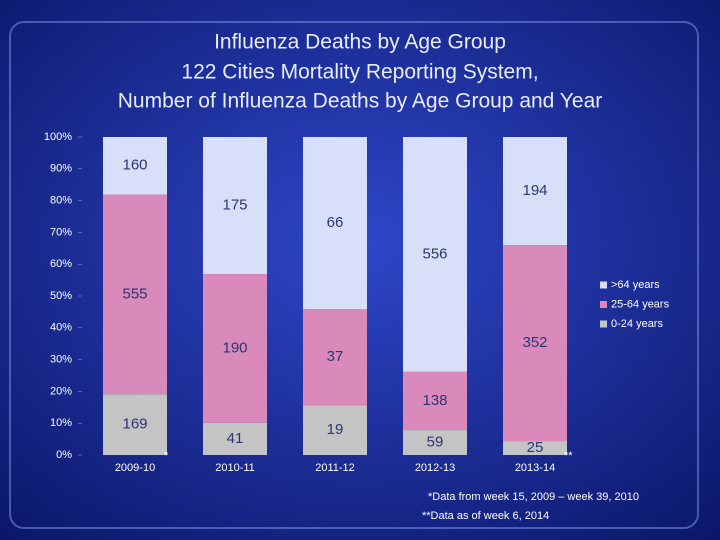 Image resolution: width=720 pixels, height=540 pixels. I want to click on y-tick-label: 0%, so click(64, 455).